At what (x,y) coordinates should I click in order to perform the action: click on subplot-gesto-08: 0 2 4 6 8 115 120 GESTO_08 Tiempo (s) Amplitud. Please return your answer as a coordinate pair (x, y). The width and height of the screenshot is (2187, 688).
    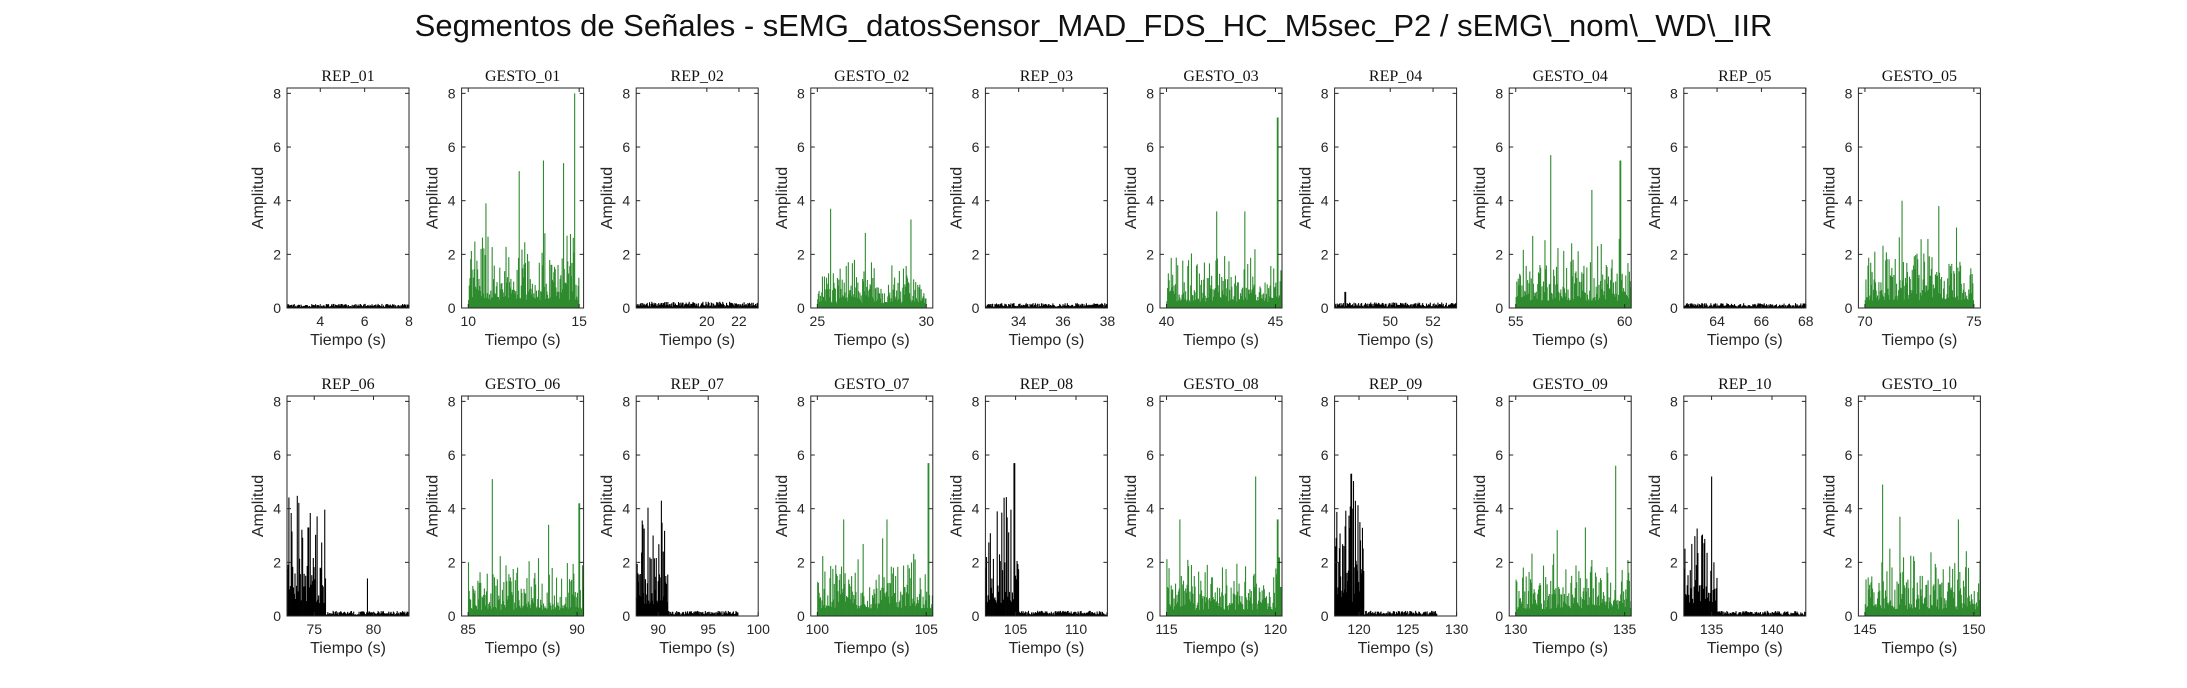
    Looking at the image, I should click on (1205, 516).